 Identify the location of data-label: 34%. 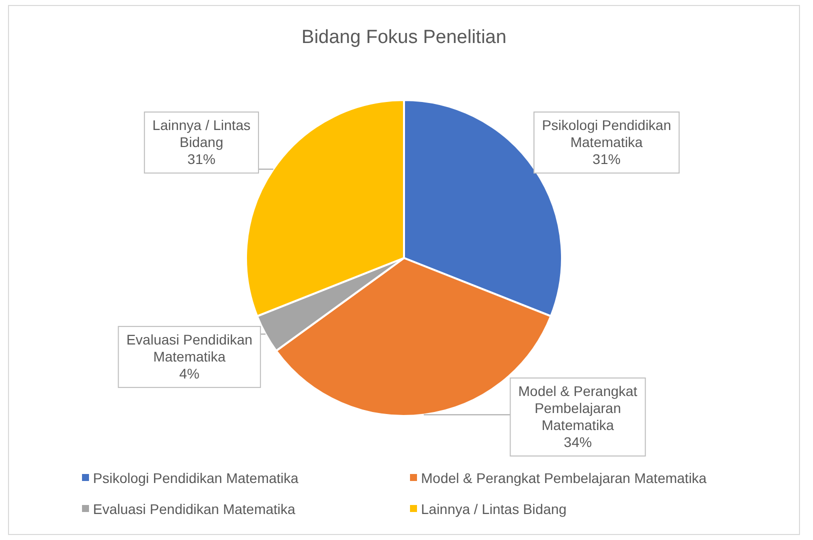
(578, 442).